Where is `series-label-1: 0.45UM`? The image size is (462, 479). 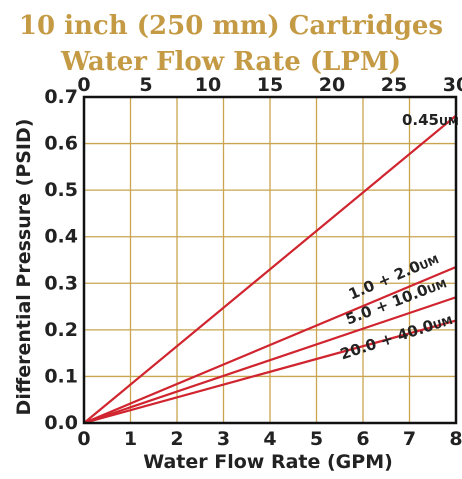 series-label-1: 0.45UM is located at coordinates (430, 120).